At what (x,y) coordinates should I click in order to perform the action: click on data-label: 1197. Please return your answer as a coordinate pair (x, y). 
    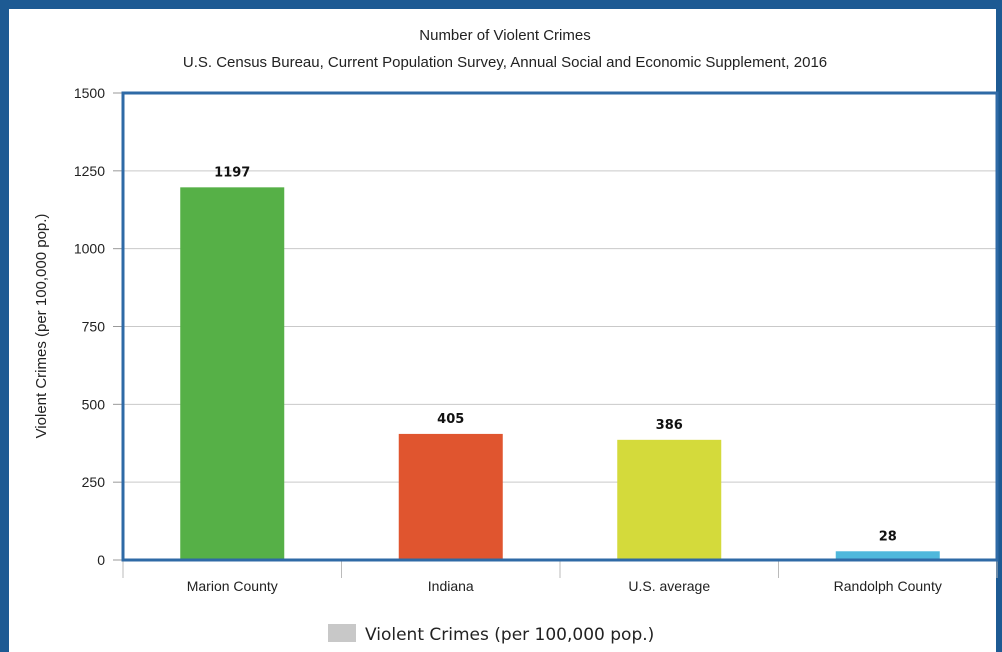
    Looking at the image, I should click on (232, 172).